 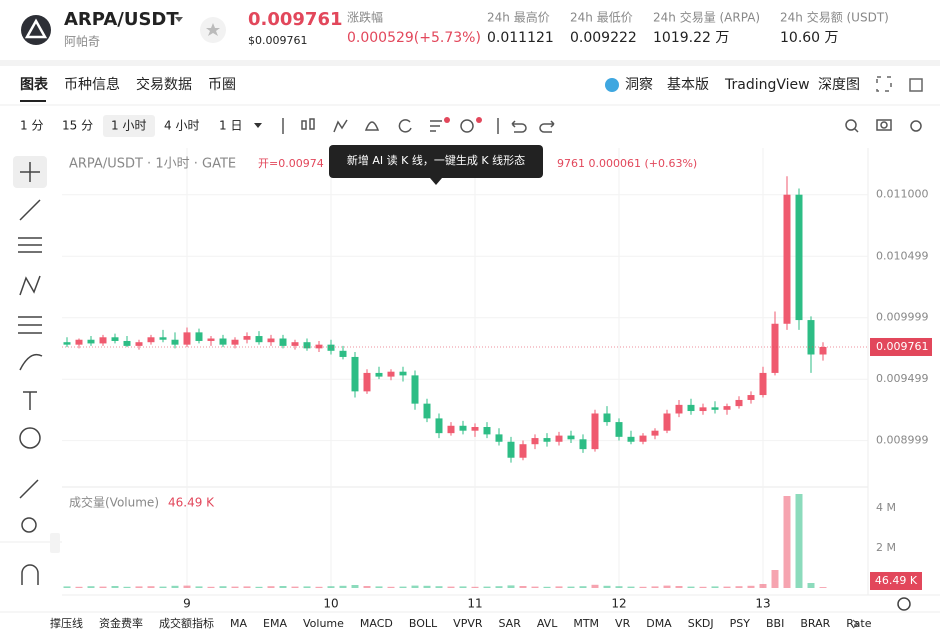 I want to click on dropdown, so click(x=179, y=19).